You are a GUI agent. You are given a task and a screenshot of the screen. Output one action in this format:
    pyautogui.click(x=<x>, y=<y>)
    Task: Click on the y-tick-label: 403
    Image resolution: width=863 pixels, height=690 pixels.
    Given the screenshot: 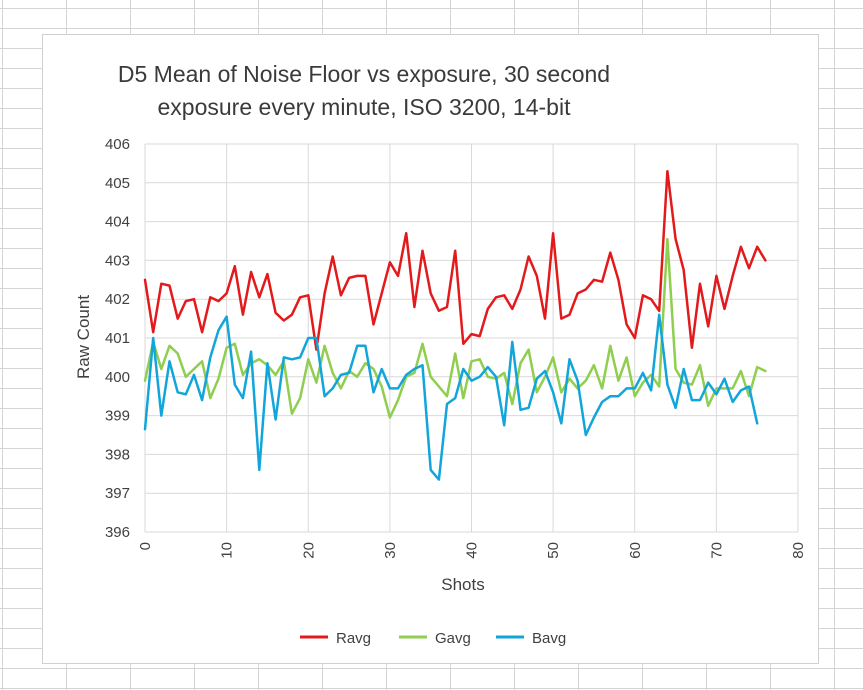 What is the action you would take?
    pyautogui.click(x=117, y=260)
    